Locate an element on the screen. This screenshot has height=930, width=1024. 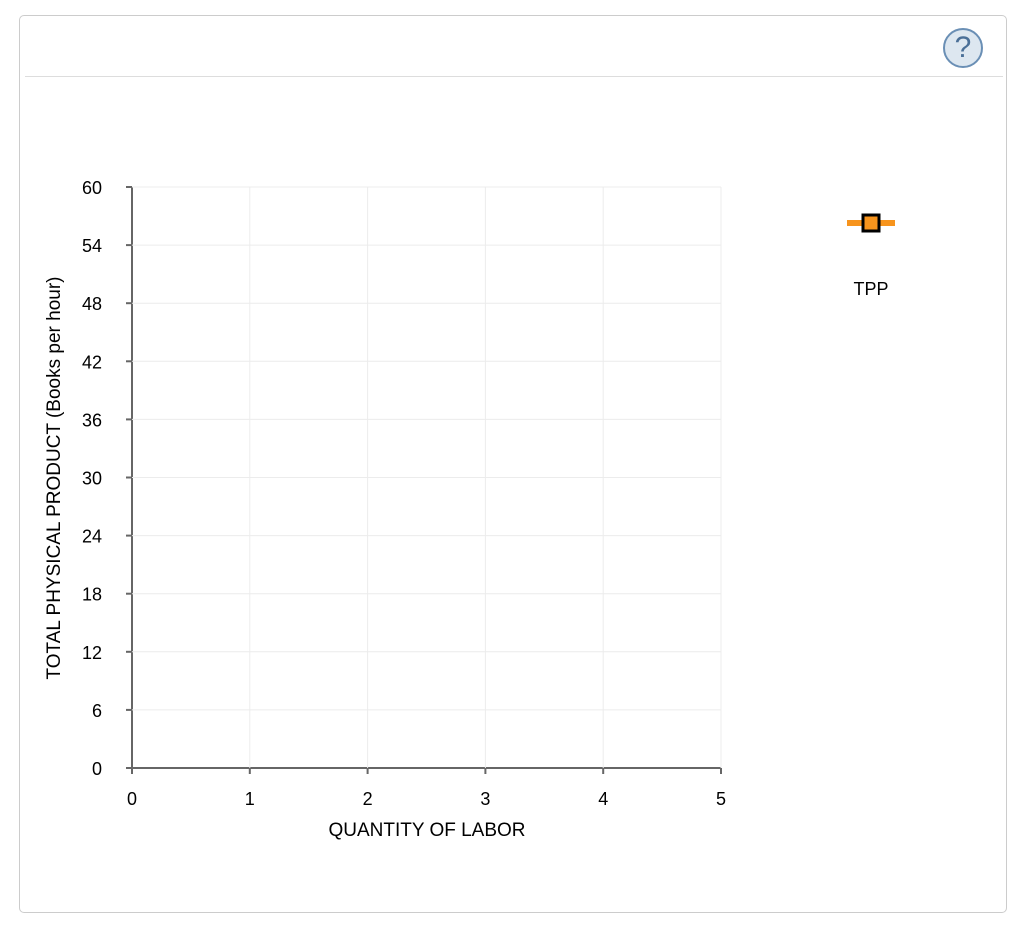
y-tick-label: 48 is located at coordinates (92, 304).